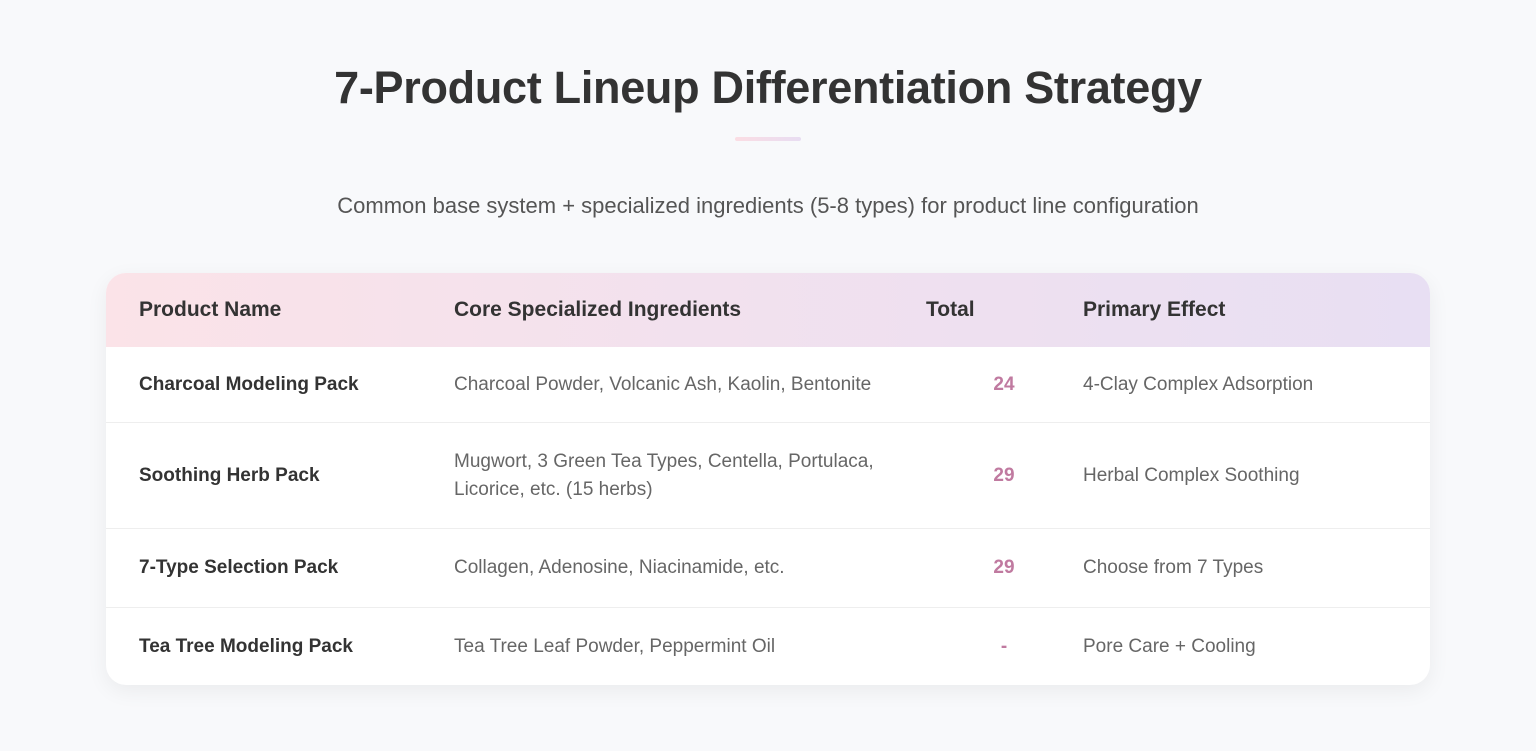 Image resolution: width=1536 pixels, height=751 pixels. What do you see at coordinates (1169, 646) in the screenshot?
I see `product-effect: Pore Care + Cooling` at bounding box center [1169, 646].